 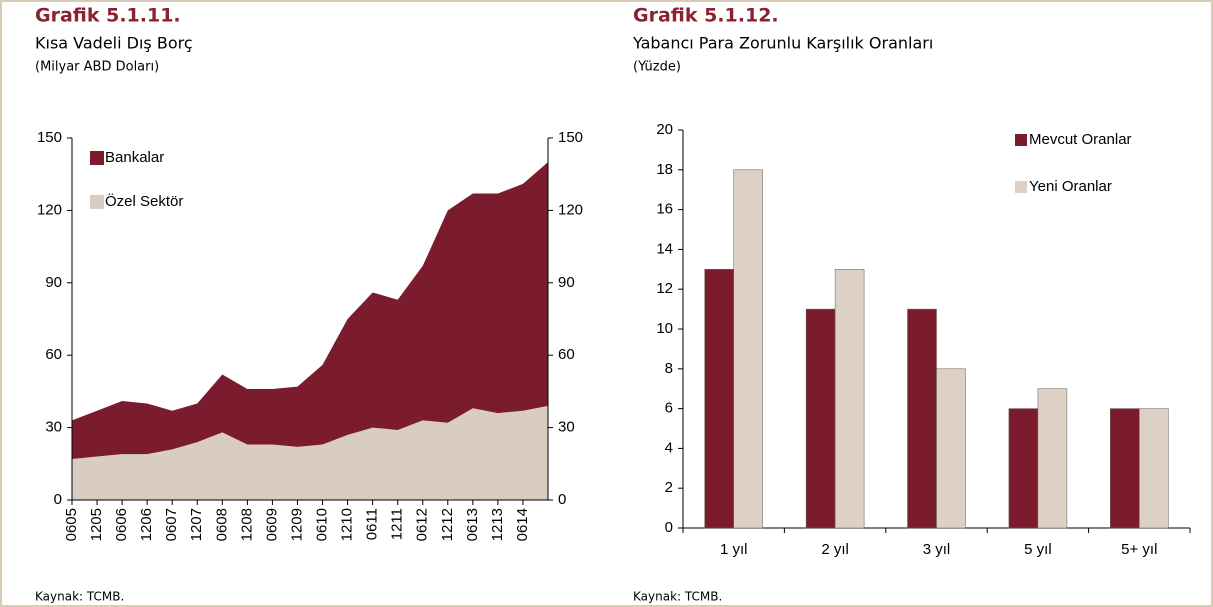 What do you see at coordinates (71, 524) in the screenshot?
I see `x-tick-label: 0605` at bounding box center [71, 524].